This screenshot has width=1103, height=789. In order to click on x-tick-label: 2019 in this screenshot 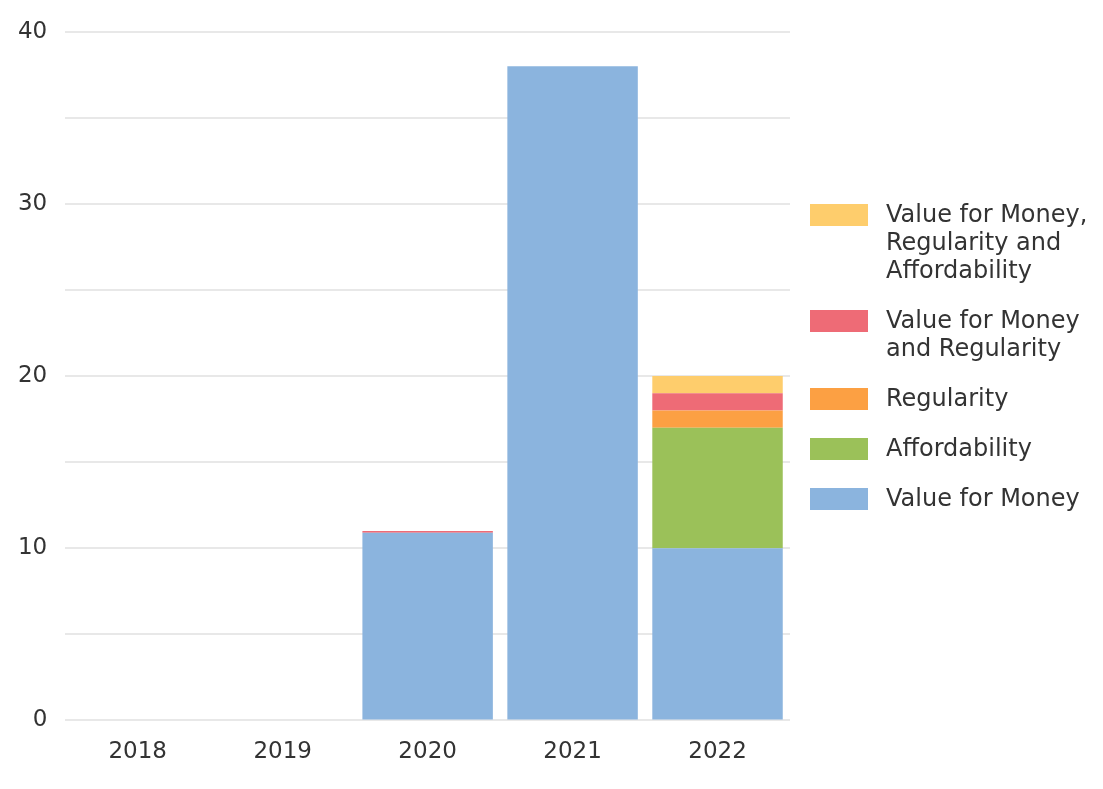, I will do `click(282, 750)`.